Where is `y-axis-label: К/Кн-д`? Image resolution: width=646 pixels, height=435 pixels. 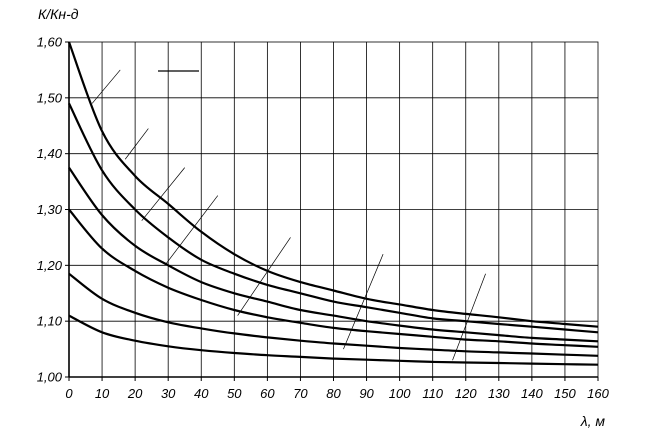 y-axis-label: К/Кн-д is located at coordinates (58, 14).